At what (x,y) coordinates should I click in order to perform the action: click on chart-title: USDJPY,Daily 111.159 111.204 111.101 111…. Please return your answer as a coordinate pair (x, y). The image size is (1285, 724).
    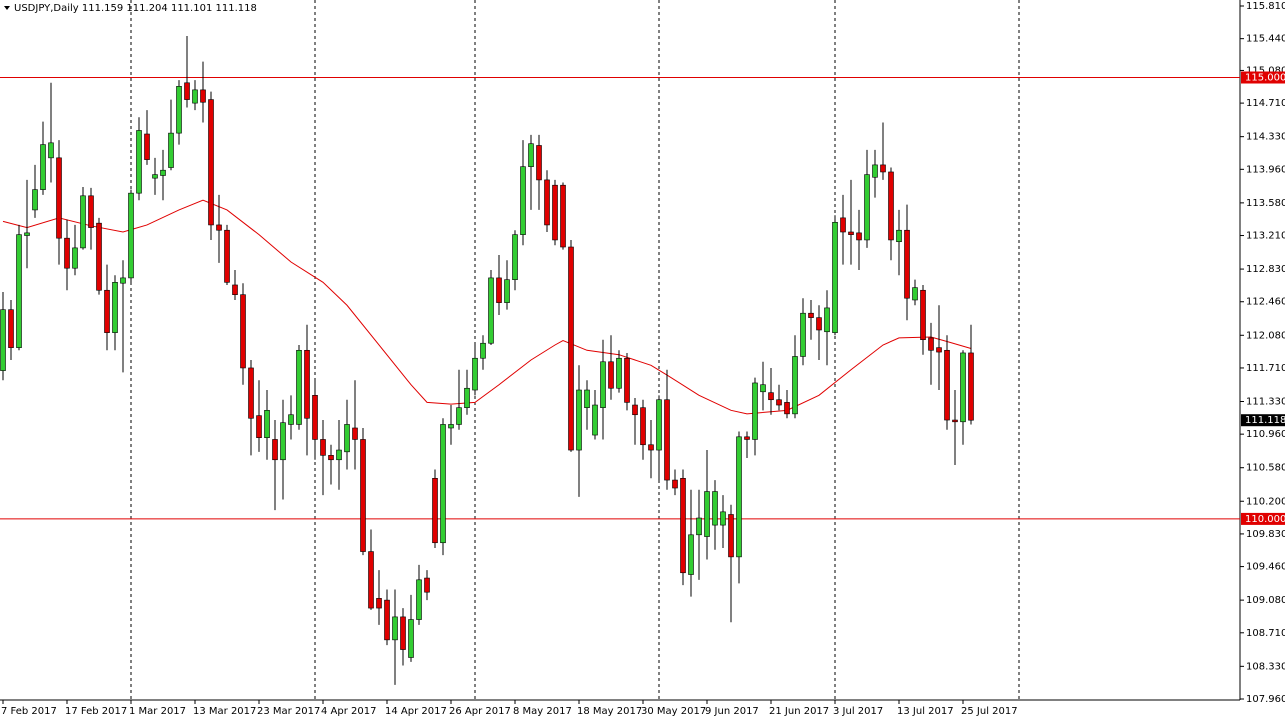
    Looking at the image, I should click on (135, 8).